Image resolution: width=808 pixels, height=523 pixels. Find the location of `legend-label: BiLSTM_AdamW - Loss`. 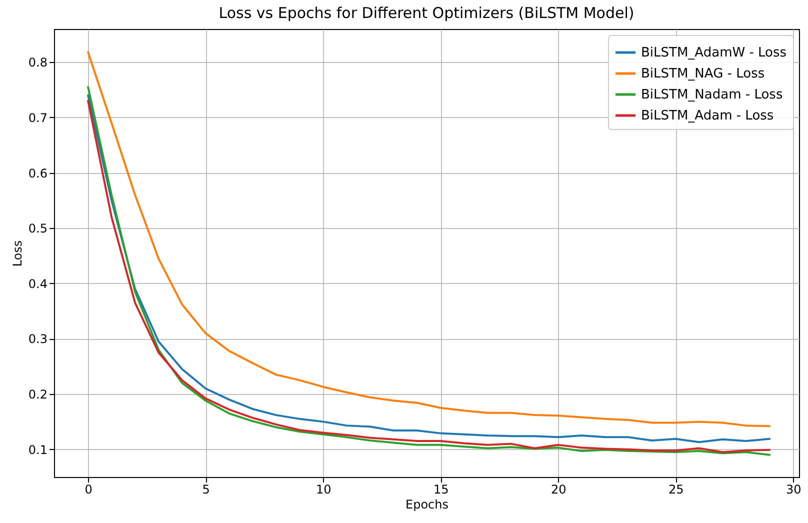

legend-label: BiLSTM_AdamW - Loss is located at coordinates (714, 53).